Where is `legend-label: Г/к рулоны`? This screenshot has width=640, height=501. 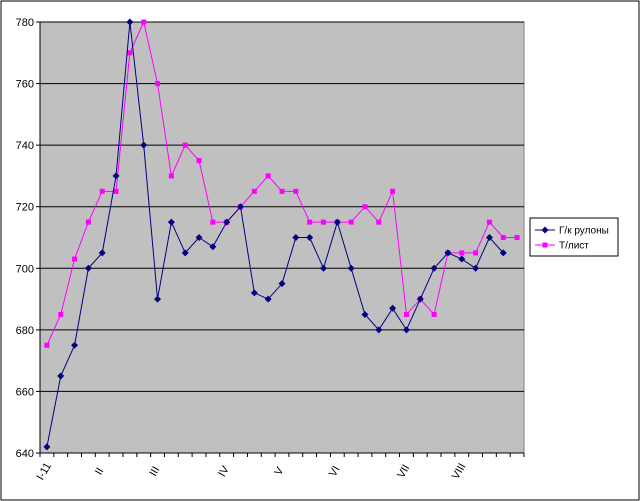
legend-label: Г/к рулоны is located at coordinates (584, 231).